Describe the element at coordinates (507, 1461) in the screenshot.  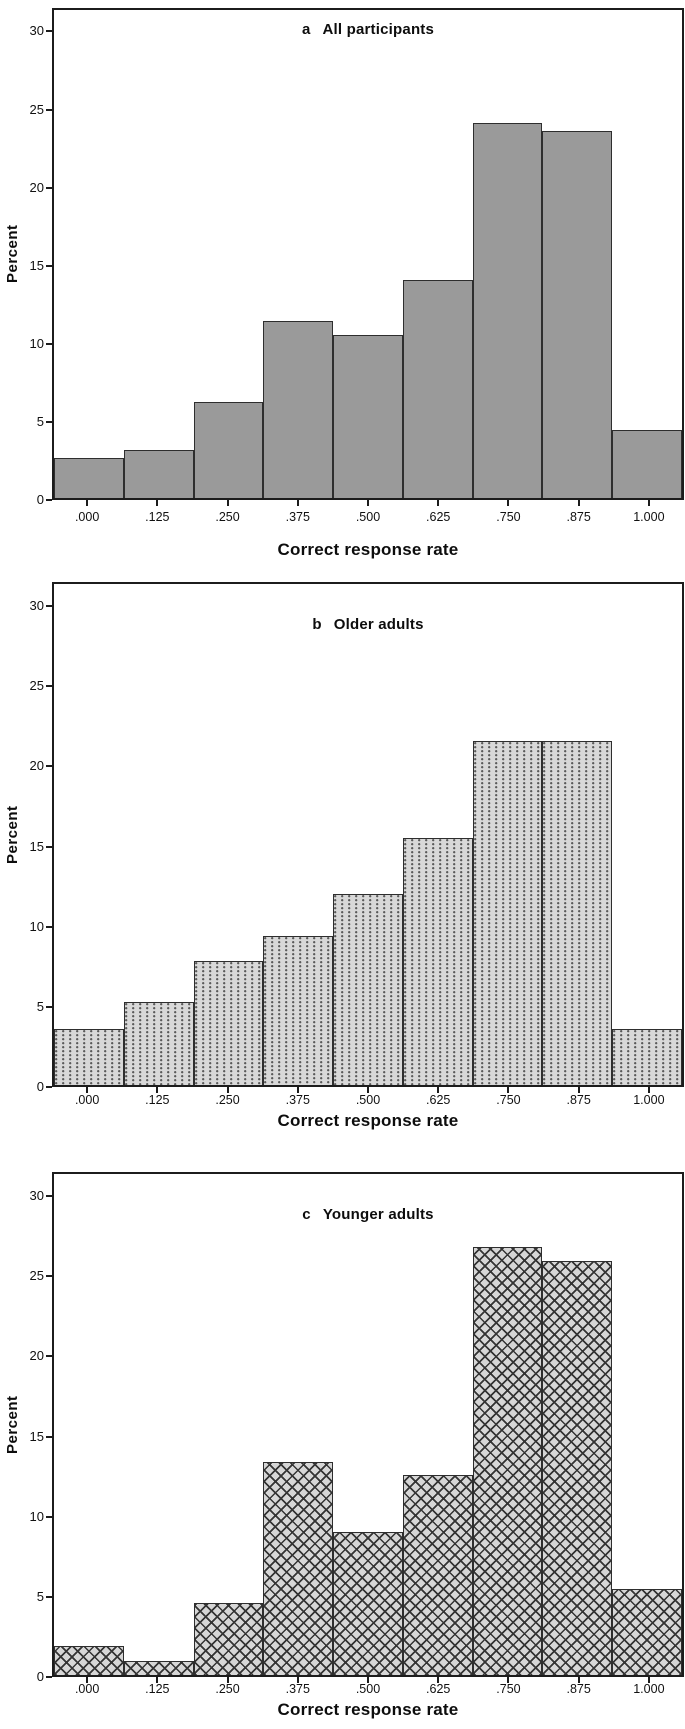
I see `bar-.750` at that location.